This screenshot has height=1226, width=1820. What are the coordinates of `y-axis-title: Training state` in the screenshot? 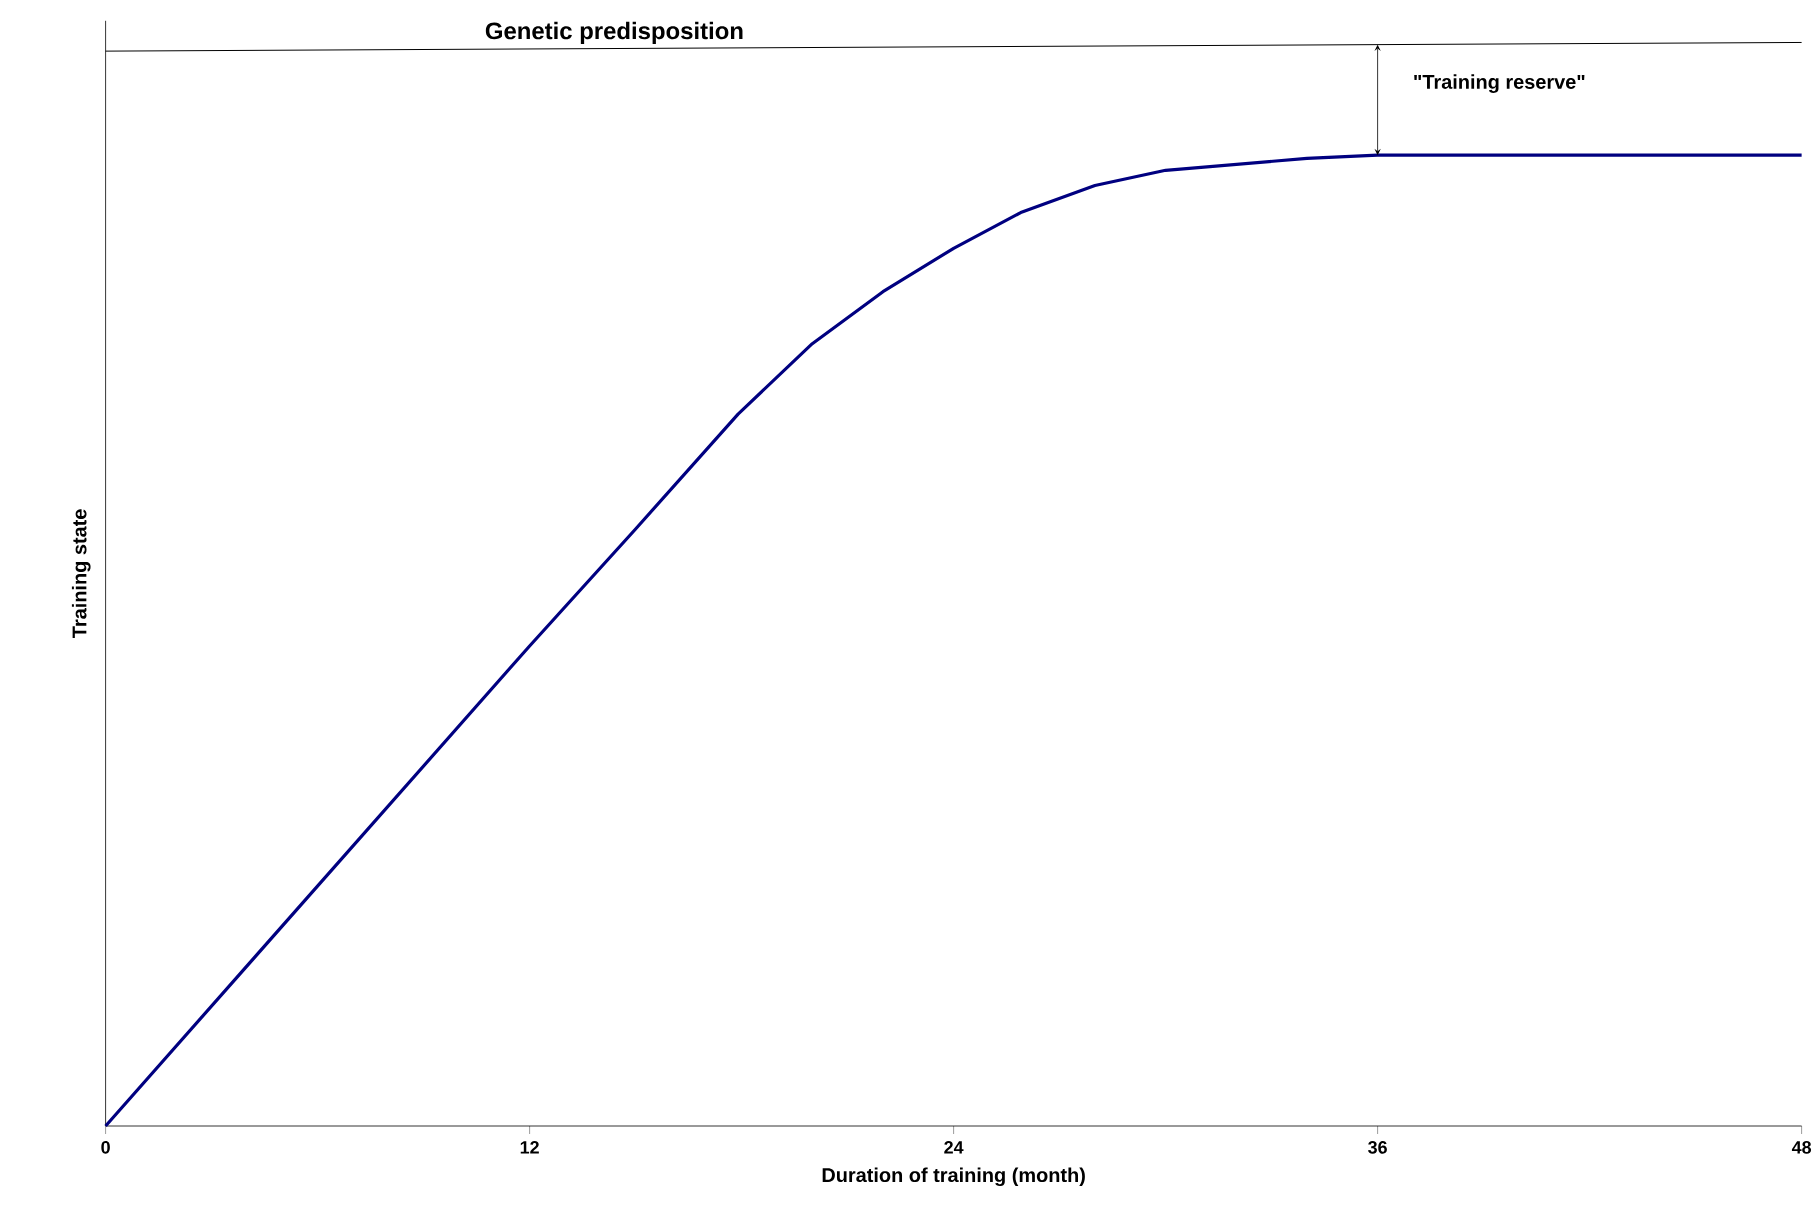 It's located at (81, 573).